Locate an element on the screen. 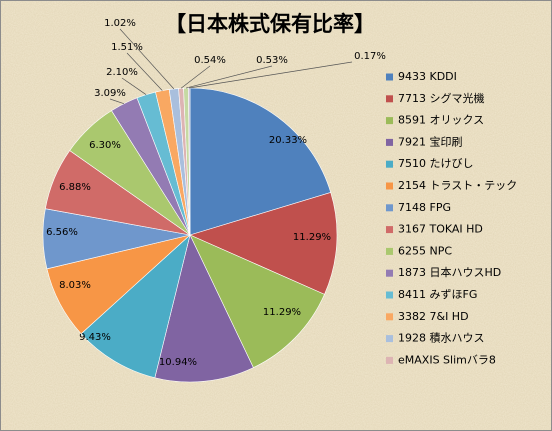 This screenshot has height=431, width=552. data-label: 8.03% is located at coordinates (75, 285).